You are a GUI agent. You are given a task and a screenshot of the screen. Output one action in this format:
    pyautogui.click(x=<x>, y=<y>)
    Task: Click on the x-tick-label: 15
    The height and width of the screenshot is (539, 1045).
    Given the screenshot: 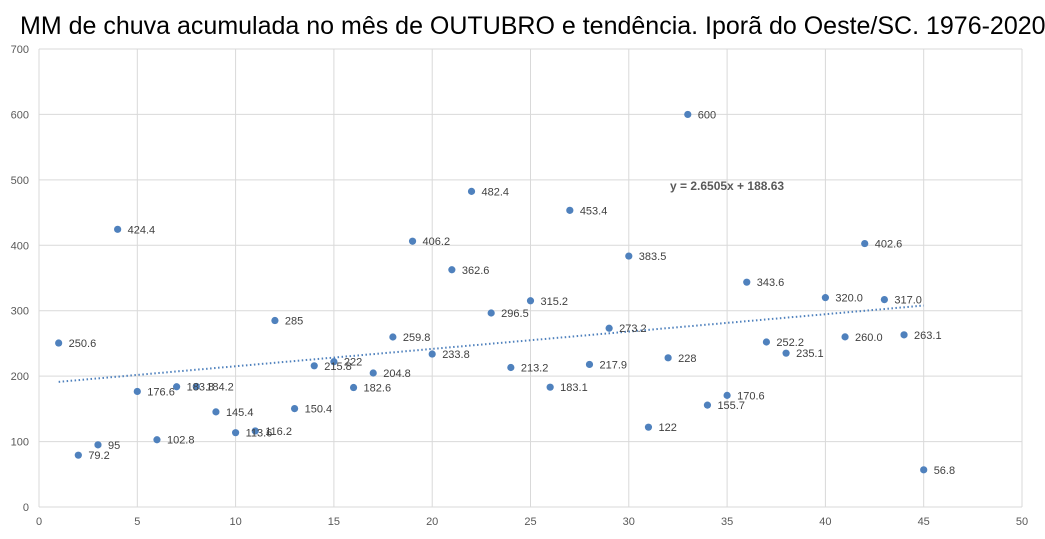 What is the action you would take?
    pyautogui.click(x=334, y=522)
    